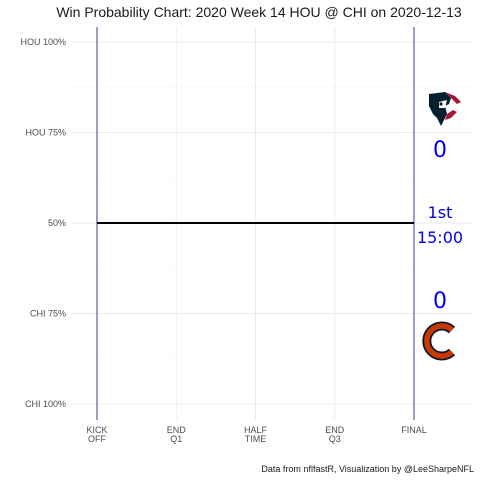 Image resolution: width=480 pixels, height=480 pixels. Describe the element at coordinates (177, 434) in the screenshot. I see `x-tick-label: END Q1` at that location.